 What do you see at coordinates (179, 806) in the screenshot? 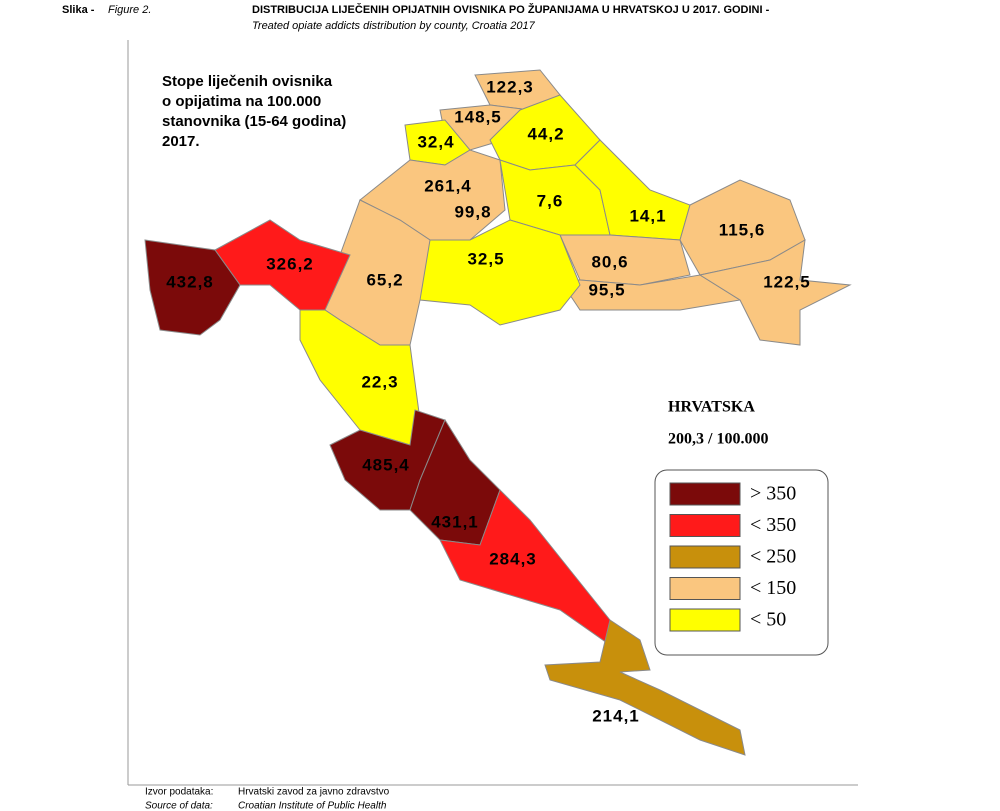
I see `source-label: Source of data:` at bounding box center [179, 806].